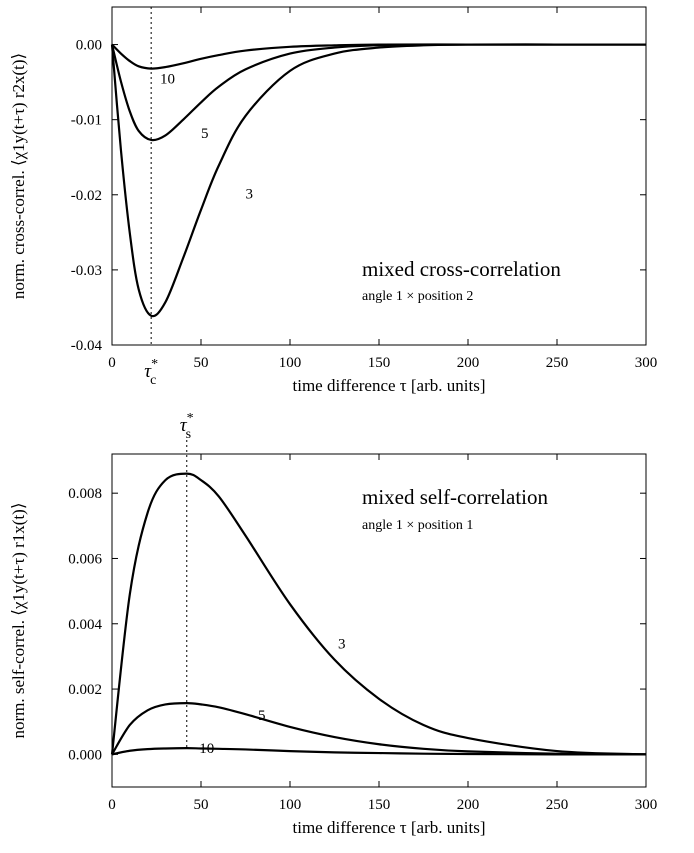 The image size is (694, 853). I want to click on peak-marker-label: τ* s, so click(187, 426).